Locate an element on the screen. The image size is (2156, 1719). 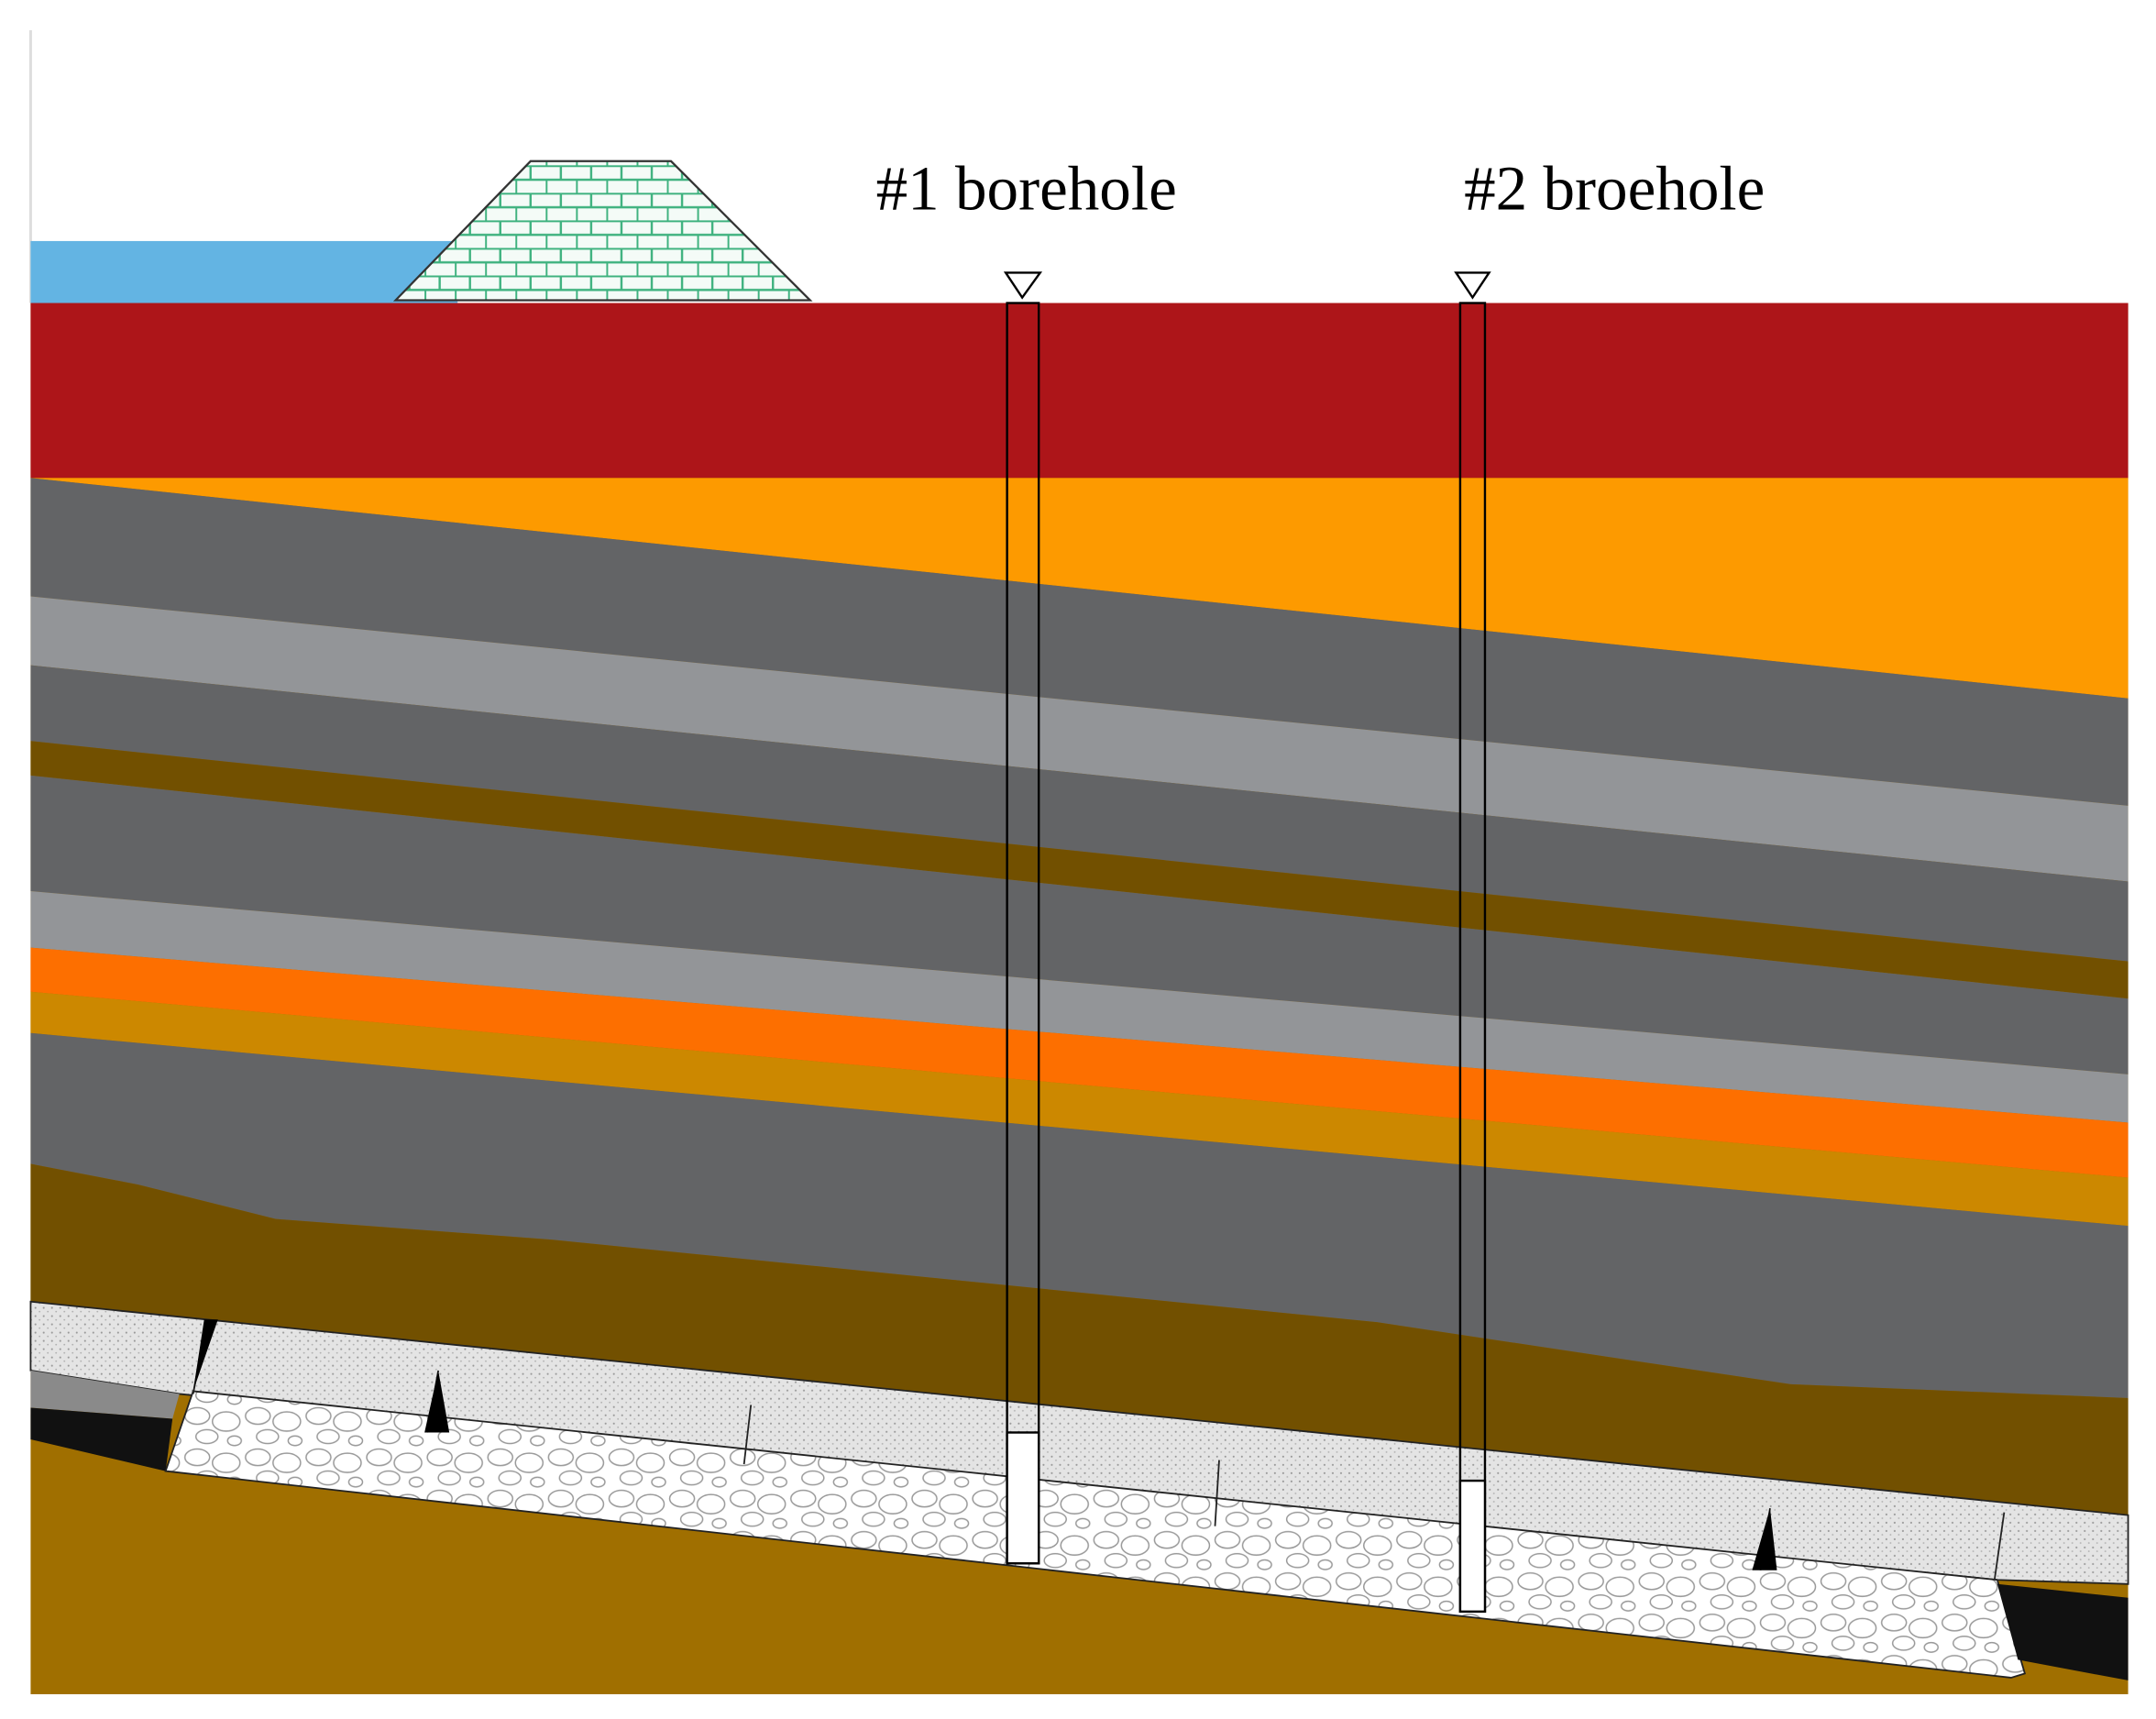
brown-layer is located at coordinates (1079, 870).